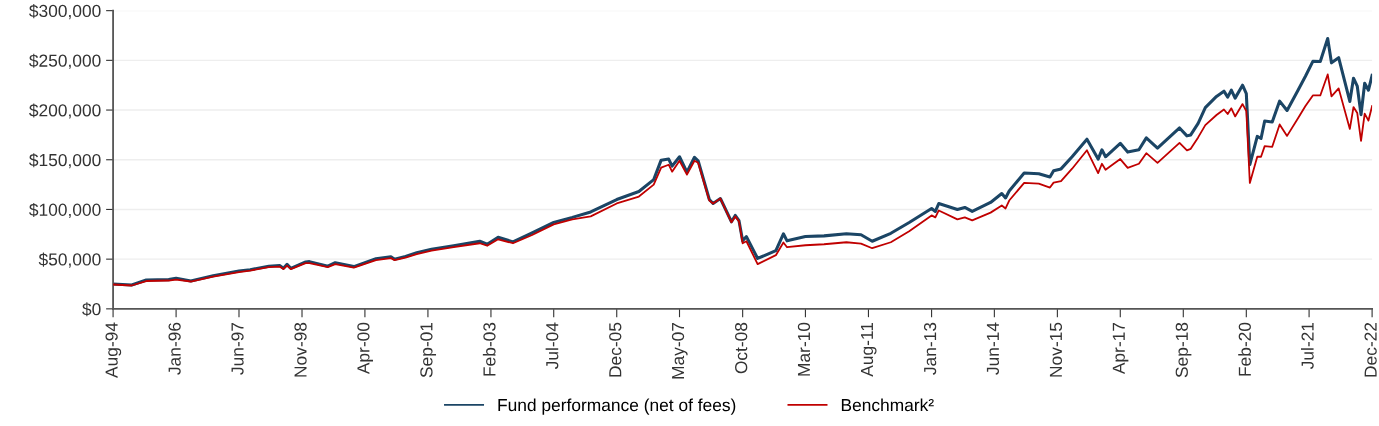  What do you see at coordinates (679, 350) in the screenshot?
I see `x-tick-label: May-07` at bounding box center [679, 350].